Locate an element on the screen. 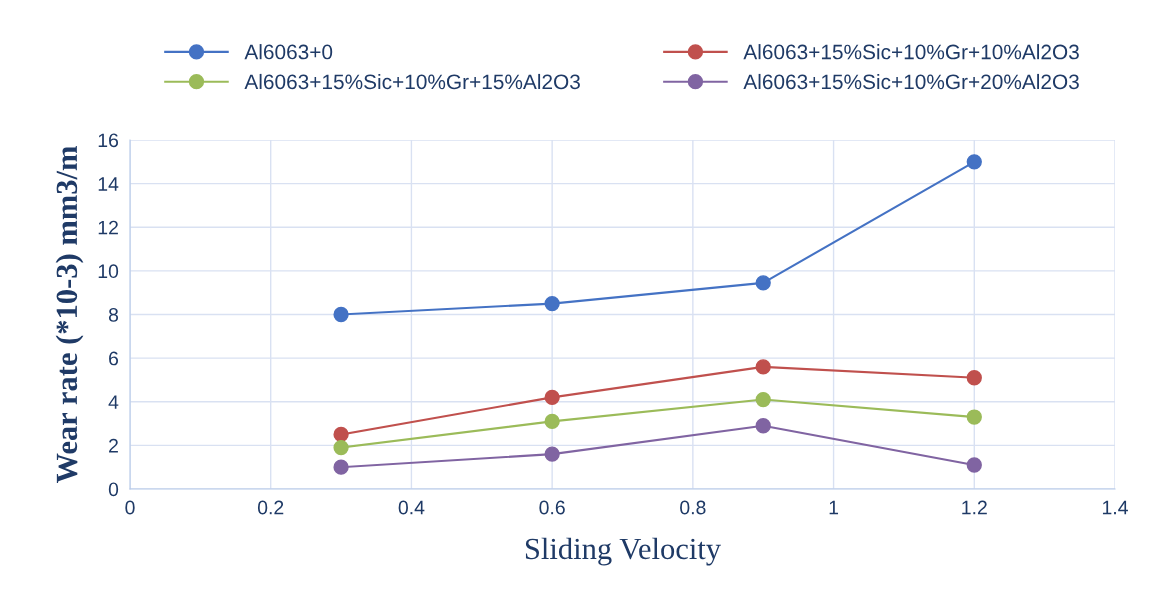 The height and width of the screenshot is (604, 1151). x-tick-label: 0.4 is located at coordinates (411, 507).